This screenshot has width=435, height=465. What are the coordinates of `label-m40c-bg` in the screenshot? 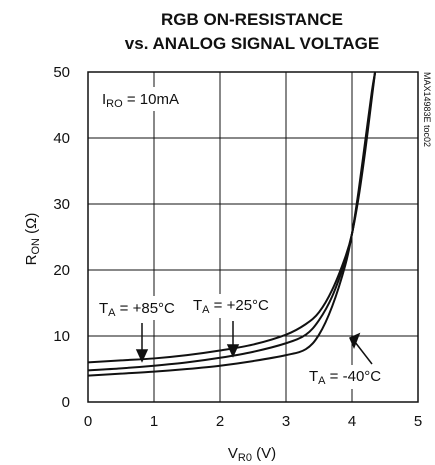 It's located at (349, 377).